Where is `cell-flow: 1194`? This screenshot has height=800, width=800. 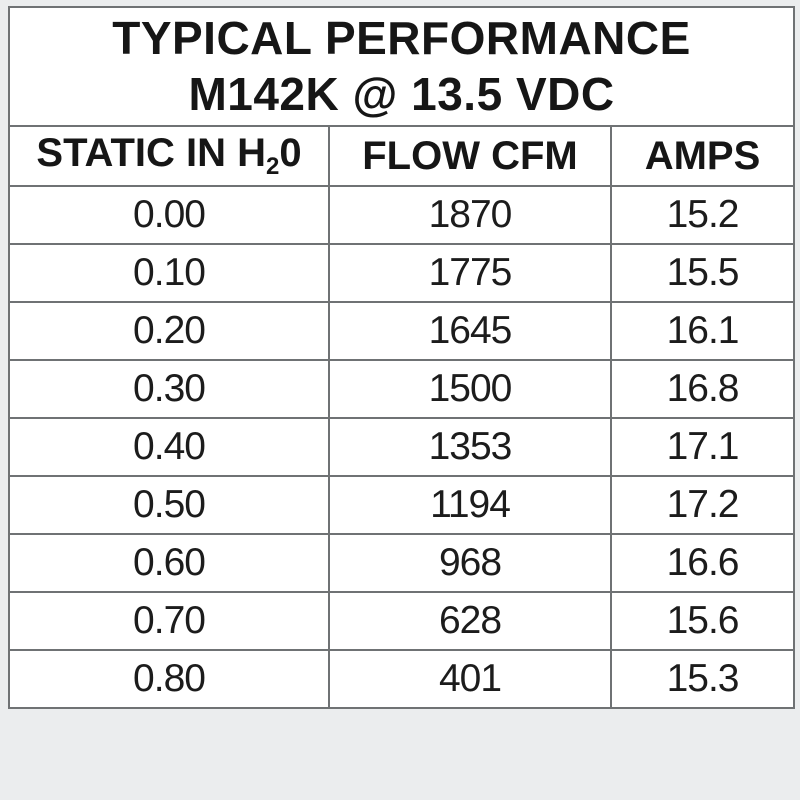
cell-flow: 1194 is located at coordinates (470, 505).